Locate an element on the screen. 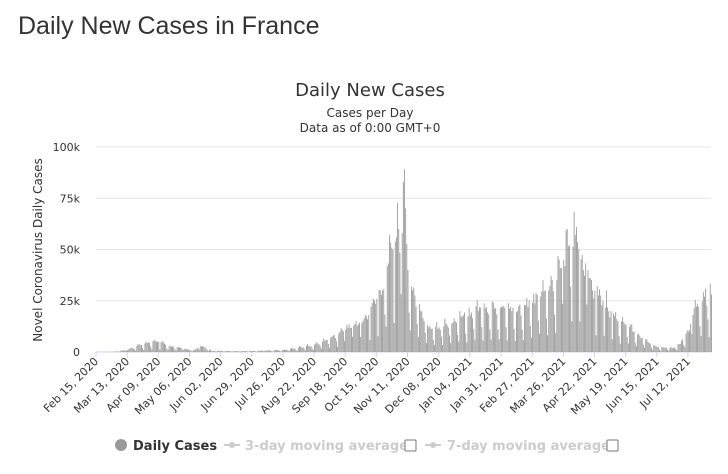  legend-item-daily-cases: Daily Cases is located at coordinates (166, 446).